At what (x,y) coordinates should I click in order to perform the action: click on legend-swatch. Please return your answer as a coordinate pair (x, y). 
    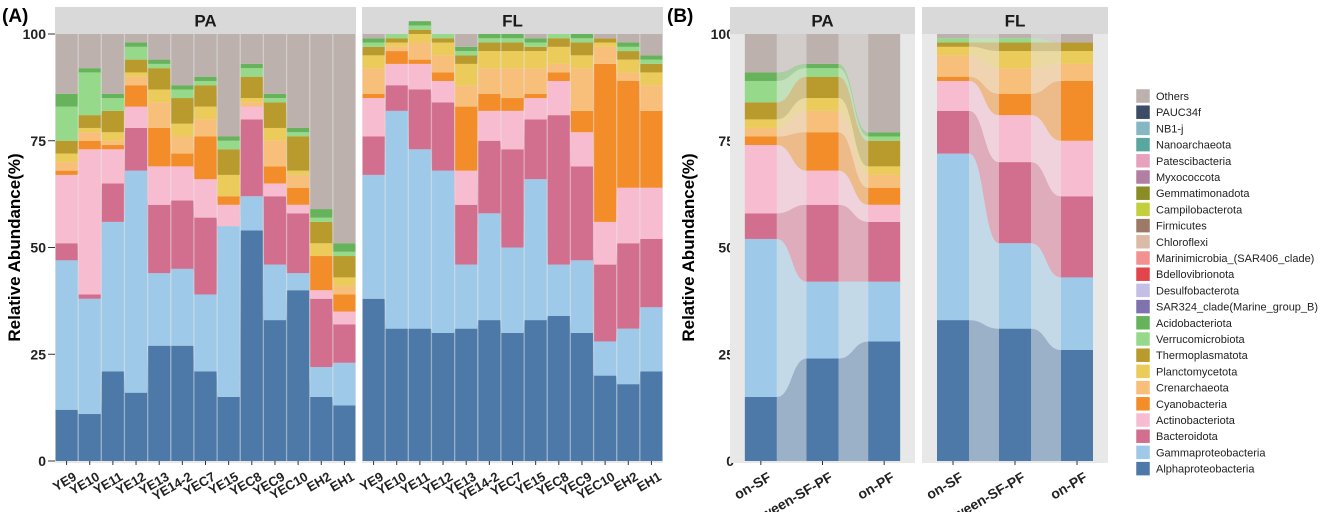
    Looking at the image, I should click on (1143, 112).